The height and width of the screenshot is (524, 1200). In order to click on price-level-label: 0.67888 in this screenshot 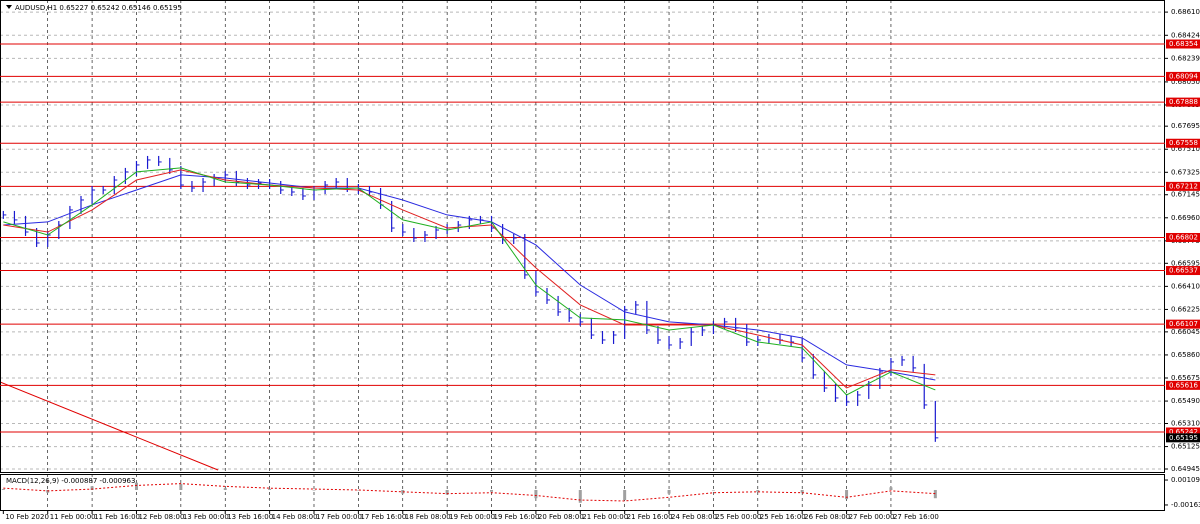, I will do `click(1183, 102)`.